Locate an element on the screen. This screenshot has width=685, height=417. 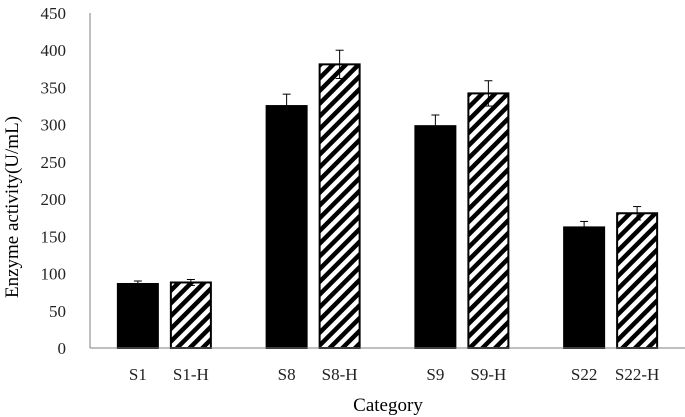
bar-s1-h is located at coordinates (190, 315).